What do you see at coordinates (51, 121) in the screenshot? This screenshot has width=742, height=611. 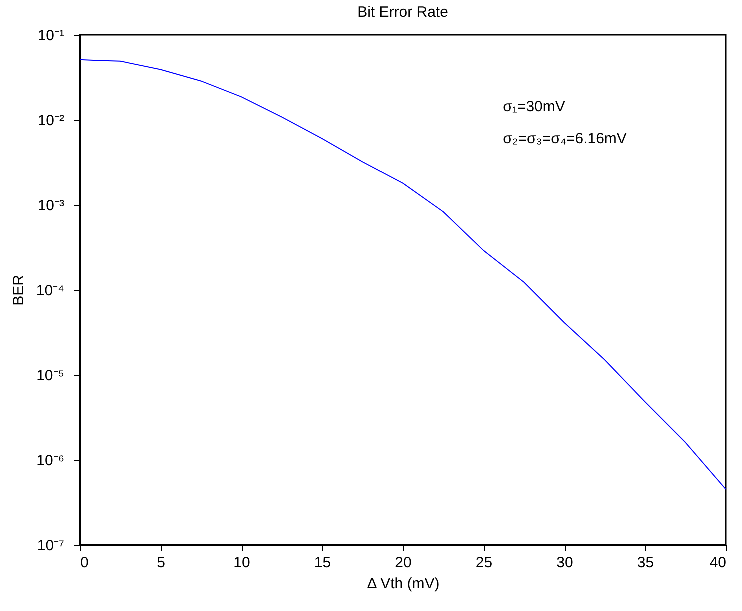 I see `y-tick-label: 10⁻²` at bounding box center [51, 121].